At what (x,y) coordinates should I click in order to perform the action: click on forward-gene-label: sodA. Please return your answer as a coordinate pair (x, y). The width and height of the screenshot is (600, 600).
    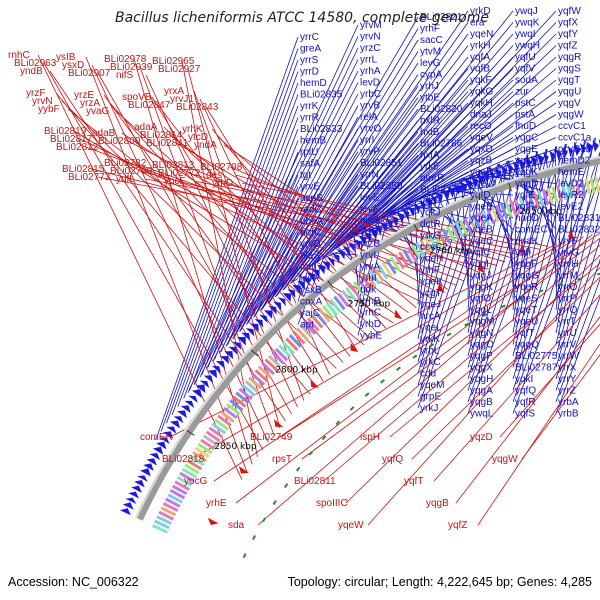
    Looking at the image, I should click on (526, 80).